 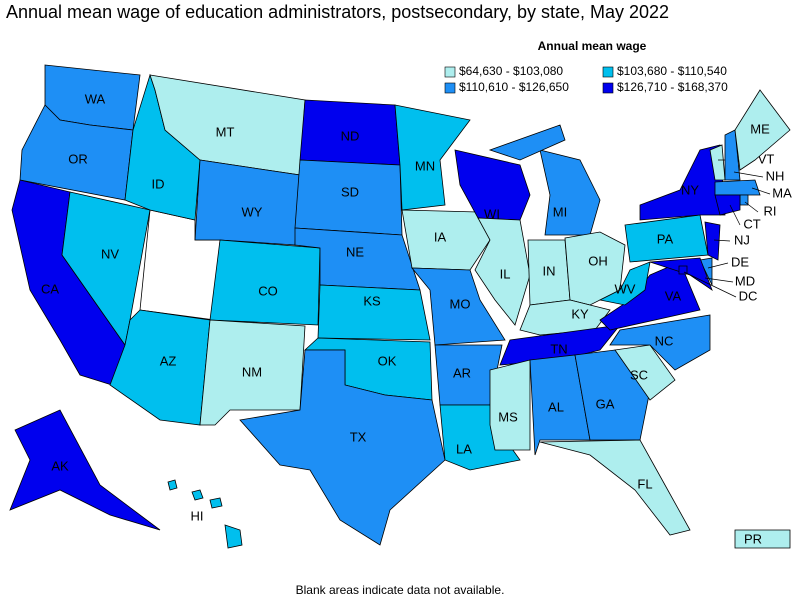 I want to click on state-label: NM, so click(x=252, y=371).